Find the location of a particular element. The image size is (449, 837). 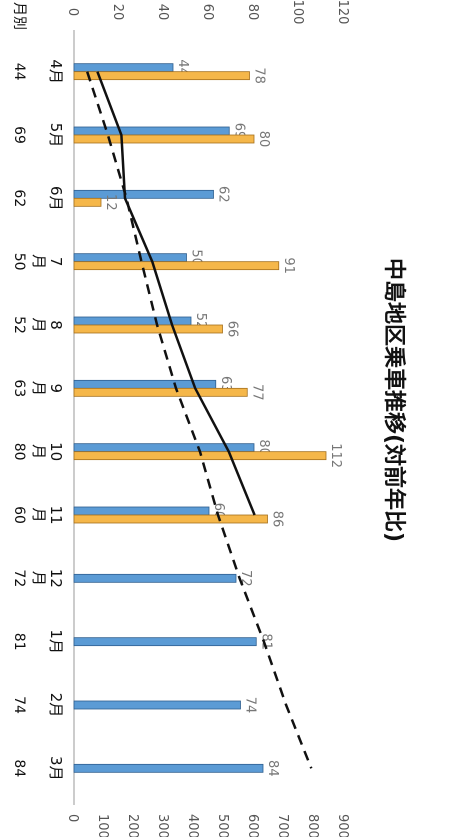

table-cell: 44 is located at coordinates (19, 72).